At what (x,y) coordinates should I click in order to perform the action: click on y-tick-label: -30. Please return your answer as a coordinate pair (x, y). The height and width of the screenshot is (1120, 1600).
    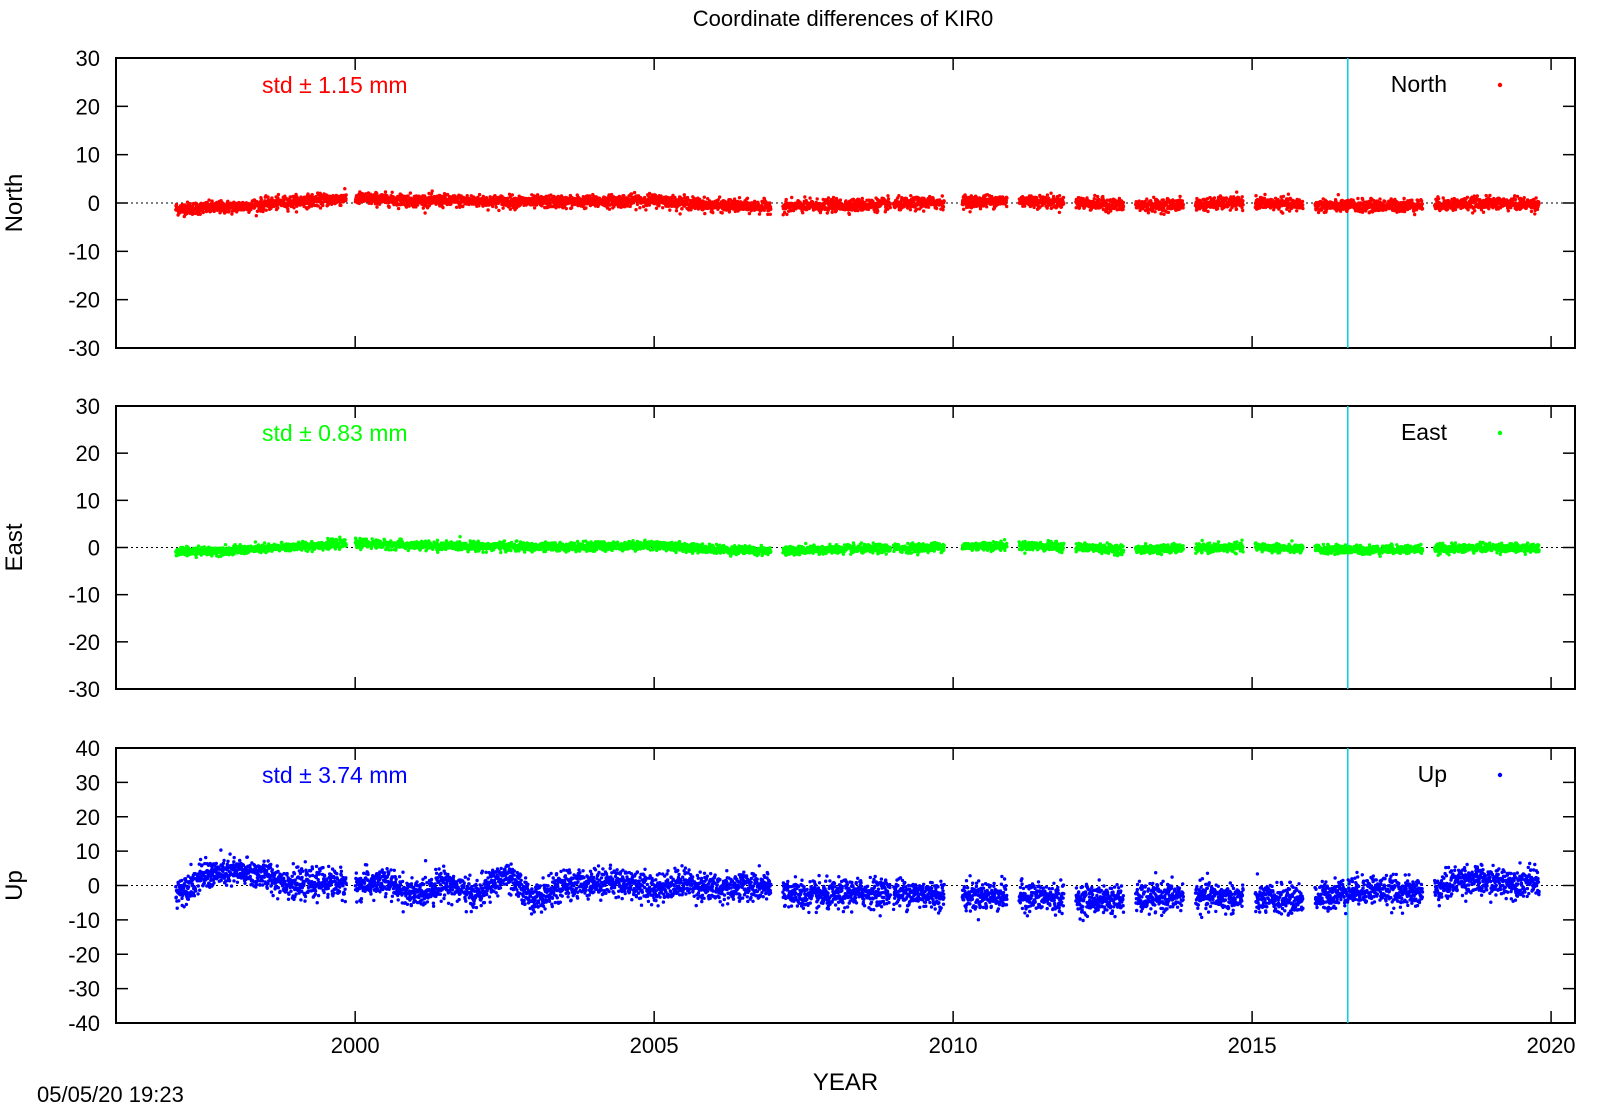
    Looking at the image, I should click on (84, 348).